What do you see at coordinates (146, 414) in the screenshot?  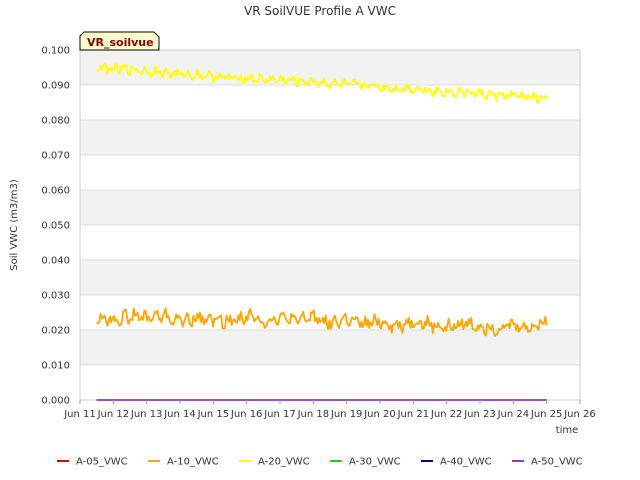 I see `x-tick-label: Jun 13` at bounding box center [146, 414].